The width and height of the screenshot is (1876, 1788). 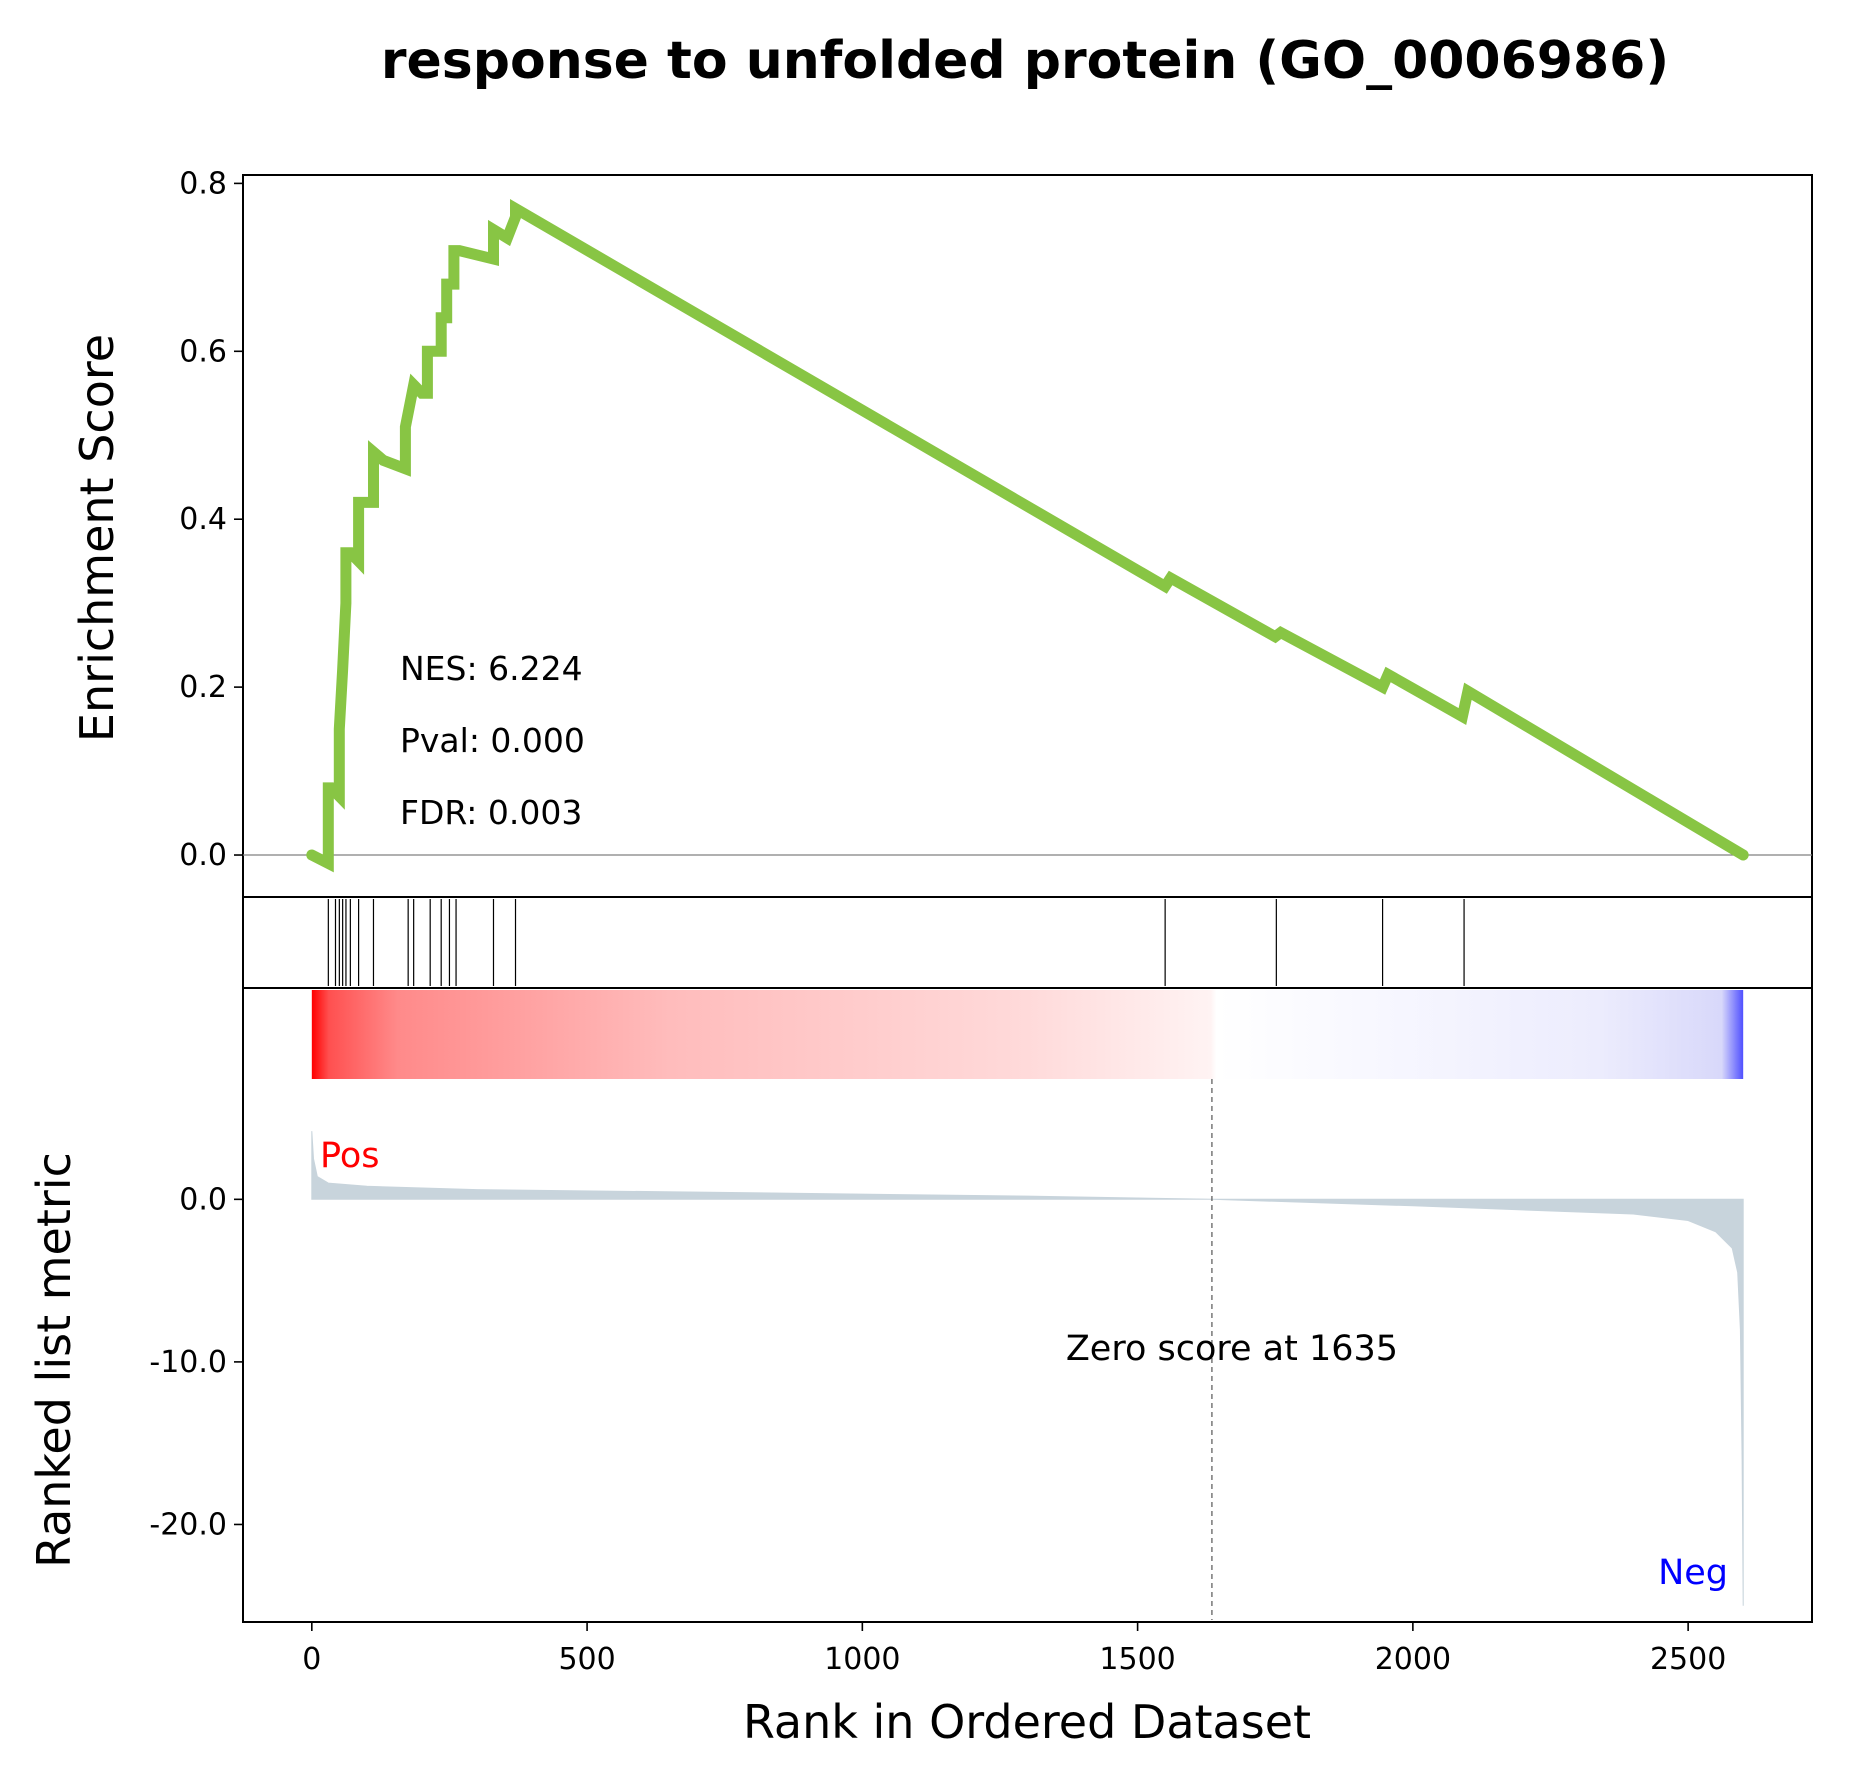 What do you see at coordinates (350, 1156) in the screenshot?
I see `pos-label: Pos` at bounding box center [350, 1156].